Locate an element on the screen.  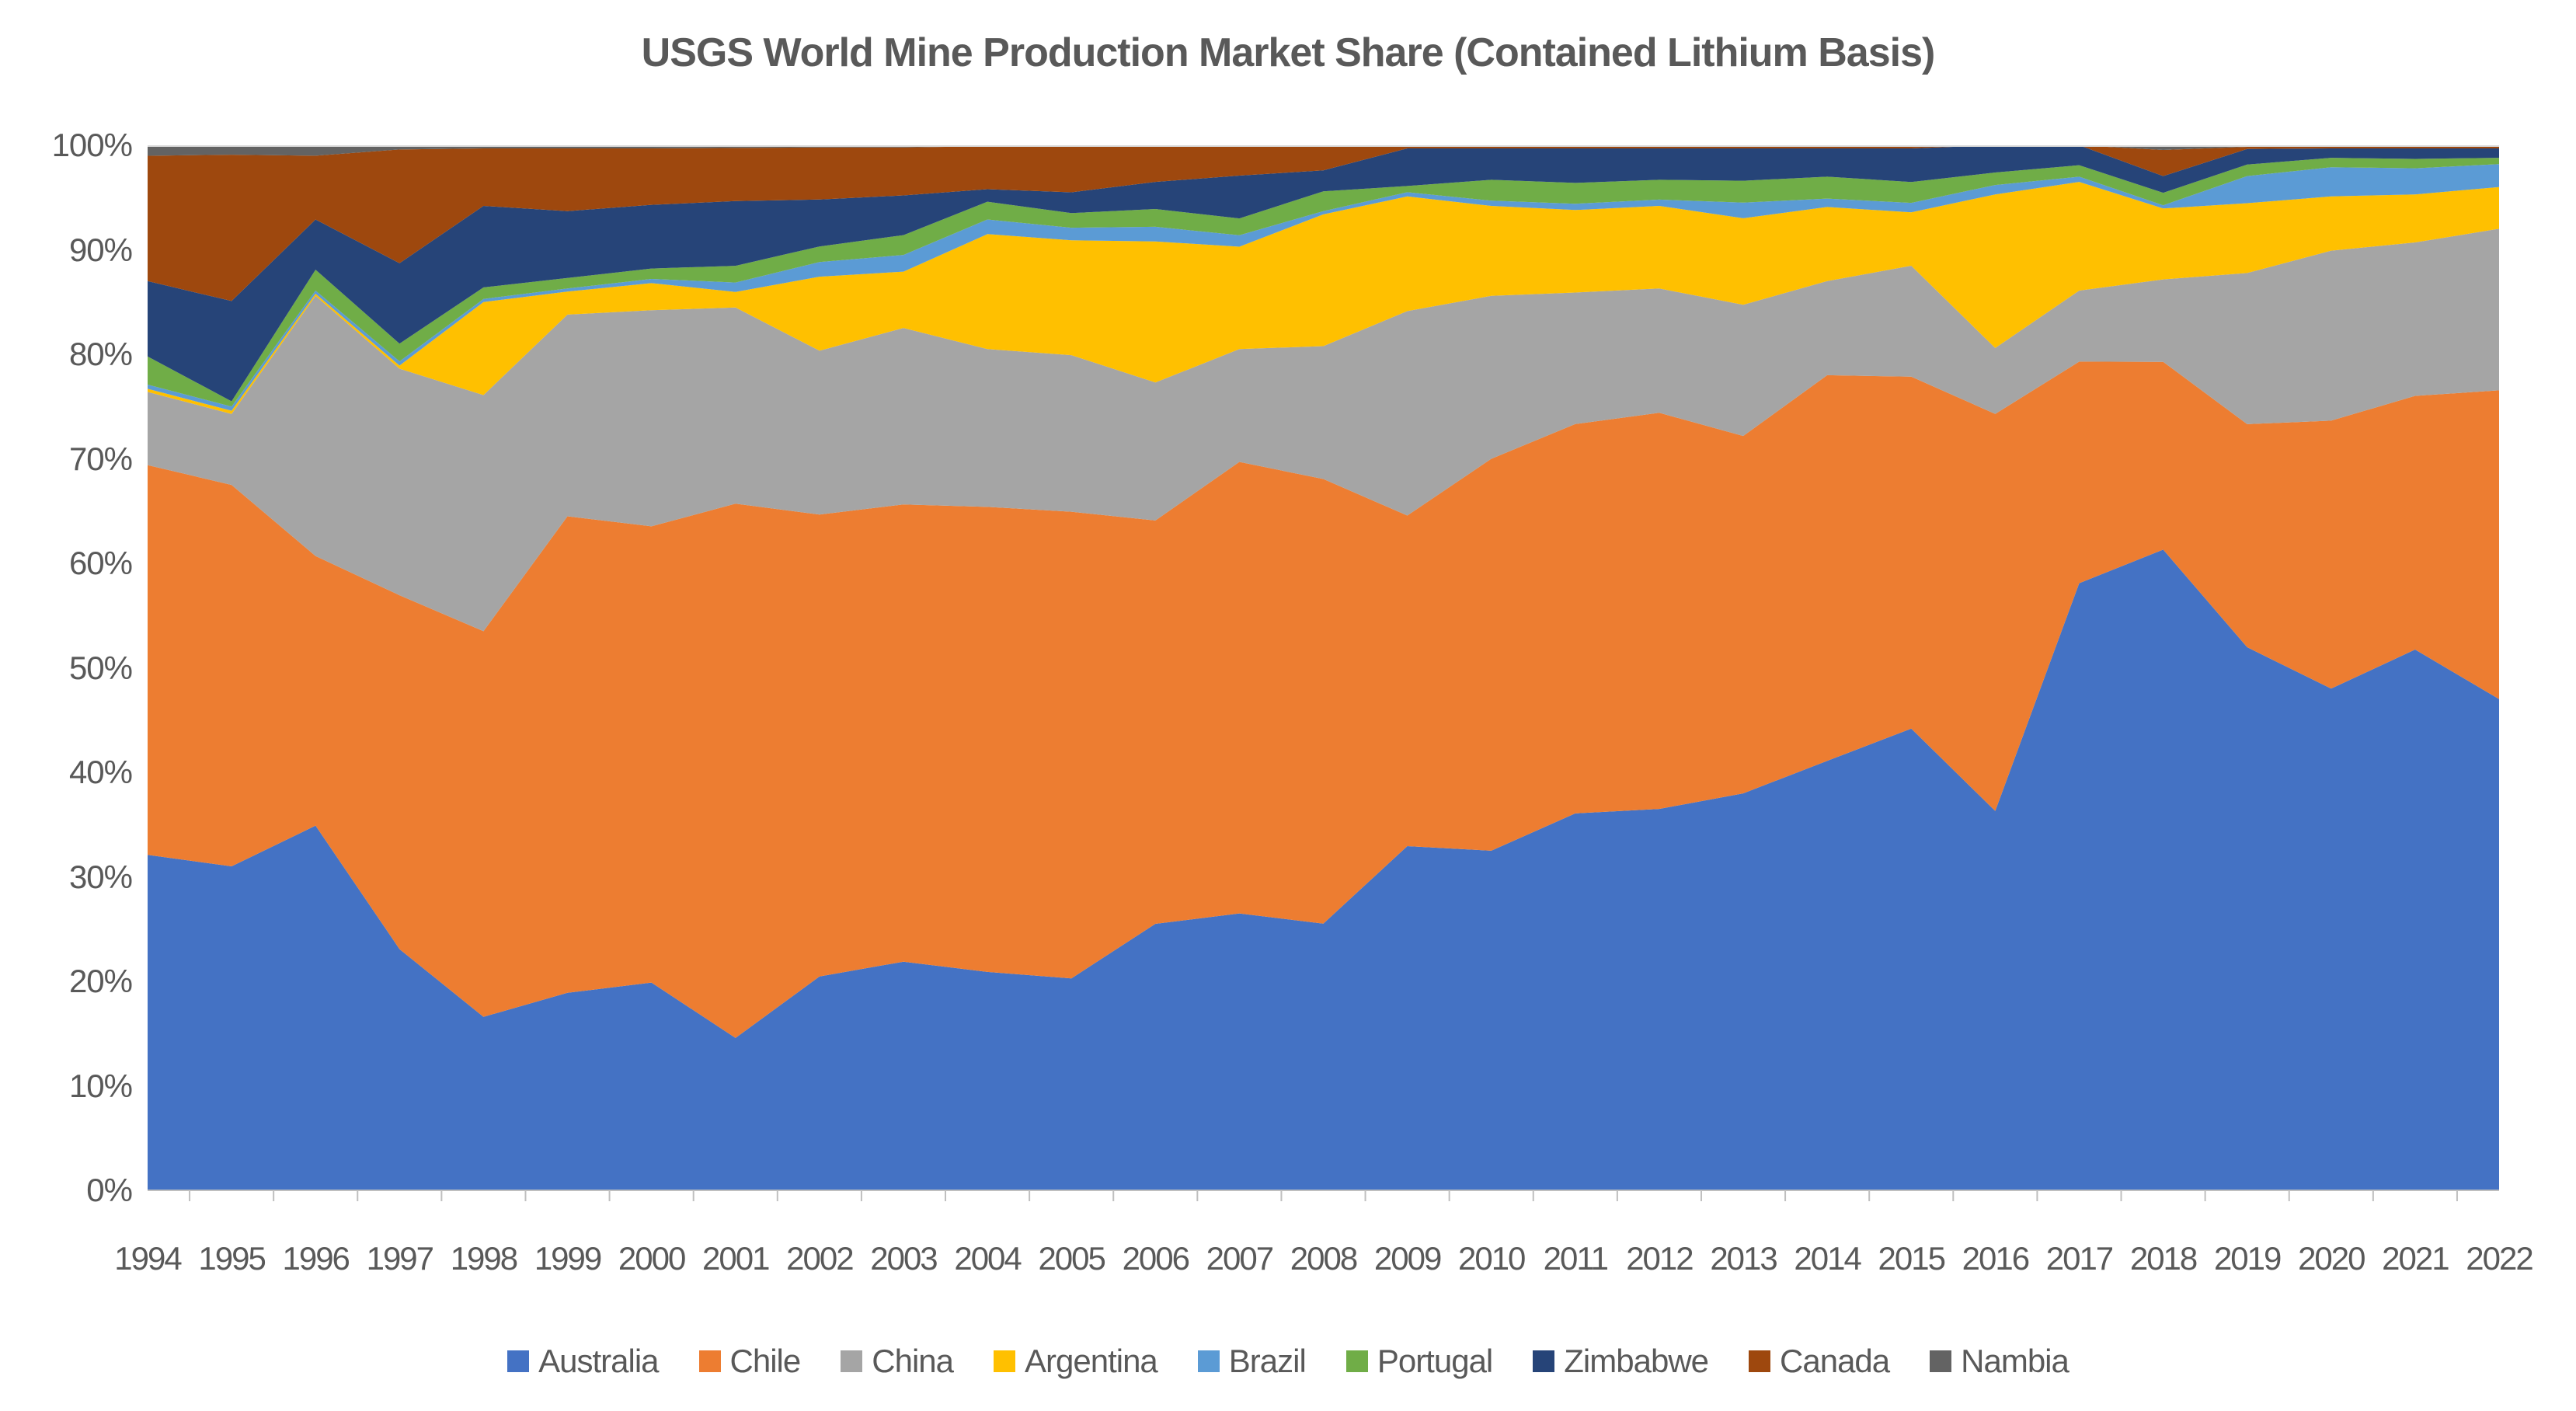
legend-item-brazil: Brazil is located at coordinates (1252, 1361).